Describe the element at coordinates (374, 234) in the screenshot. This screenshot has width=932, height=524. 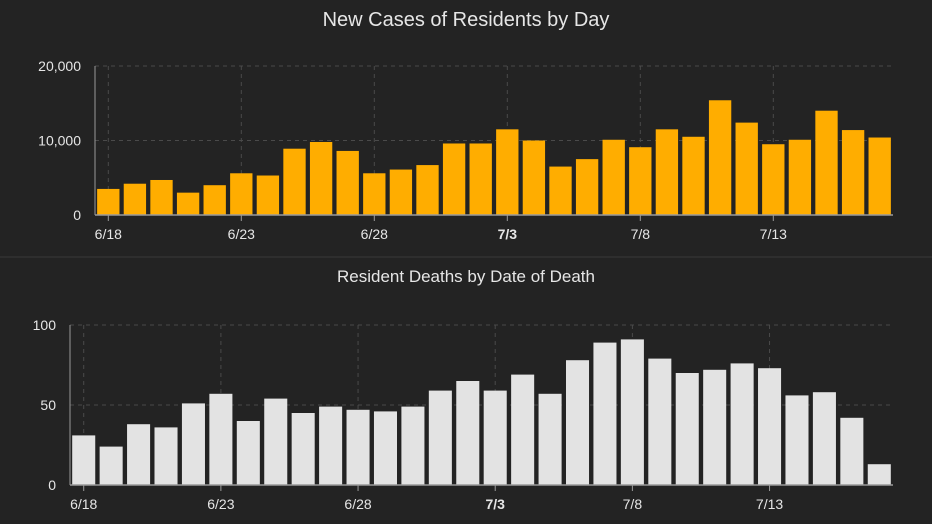
I see `cases-xtick-label: 6/28` at that location.